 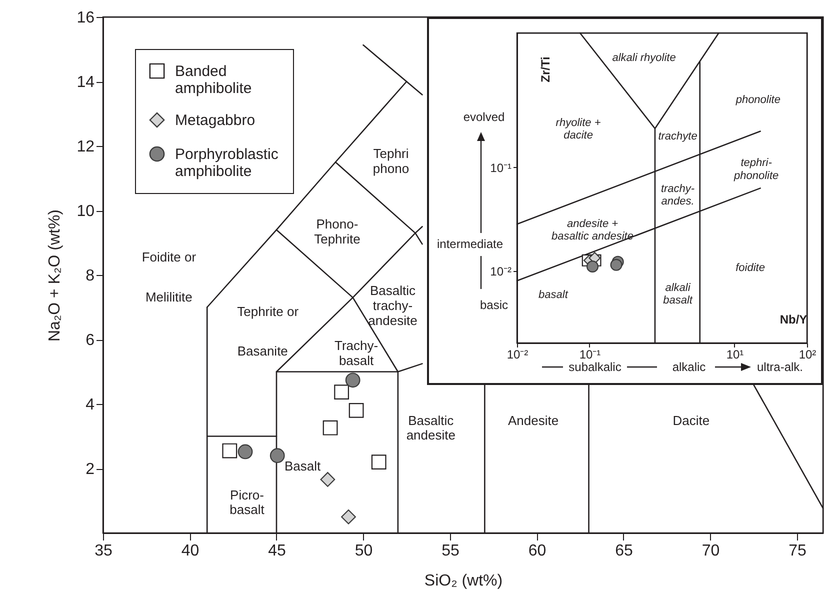 What do you see at coordinates (337, 231) in the screenshot?
I see `annotation: Phono- Tephrite` at bounding box center [337, 231].